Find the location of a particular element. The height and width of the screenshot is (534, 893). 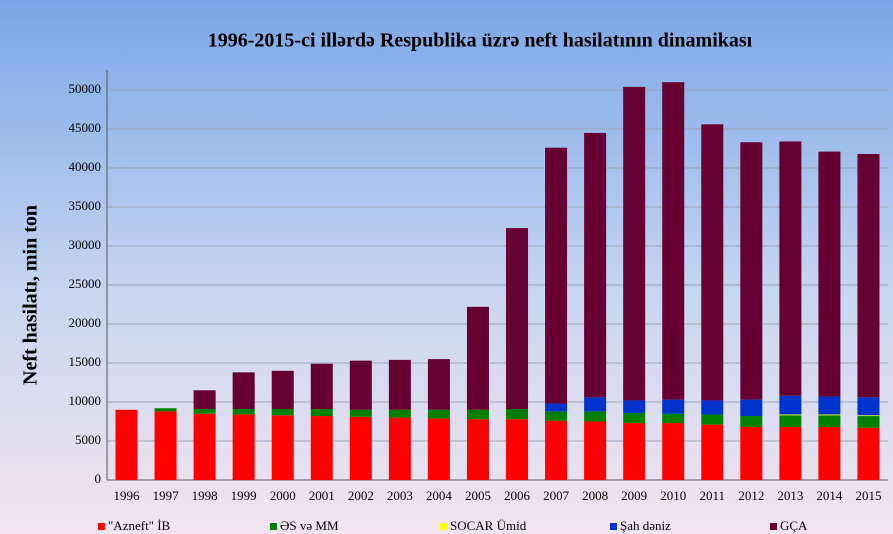

x-tick-label: 2009 is located at coordinates (634, 495).